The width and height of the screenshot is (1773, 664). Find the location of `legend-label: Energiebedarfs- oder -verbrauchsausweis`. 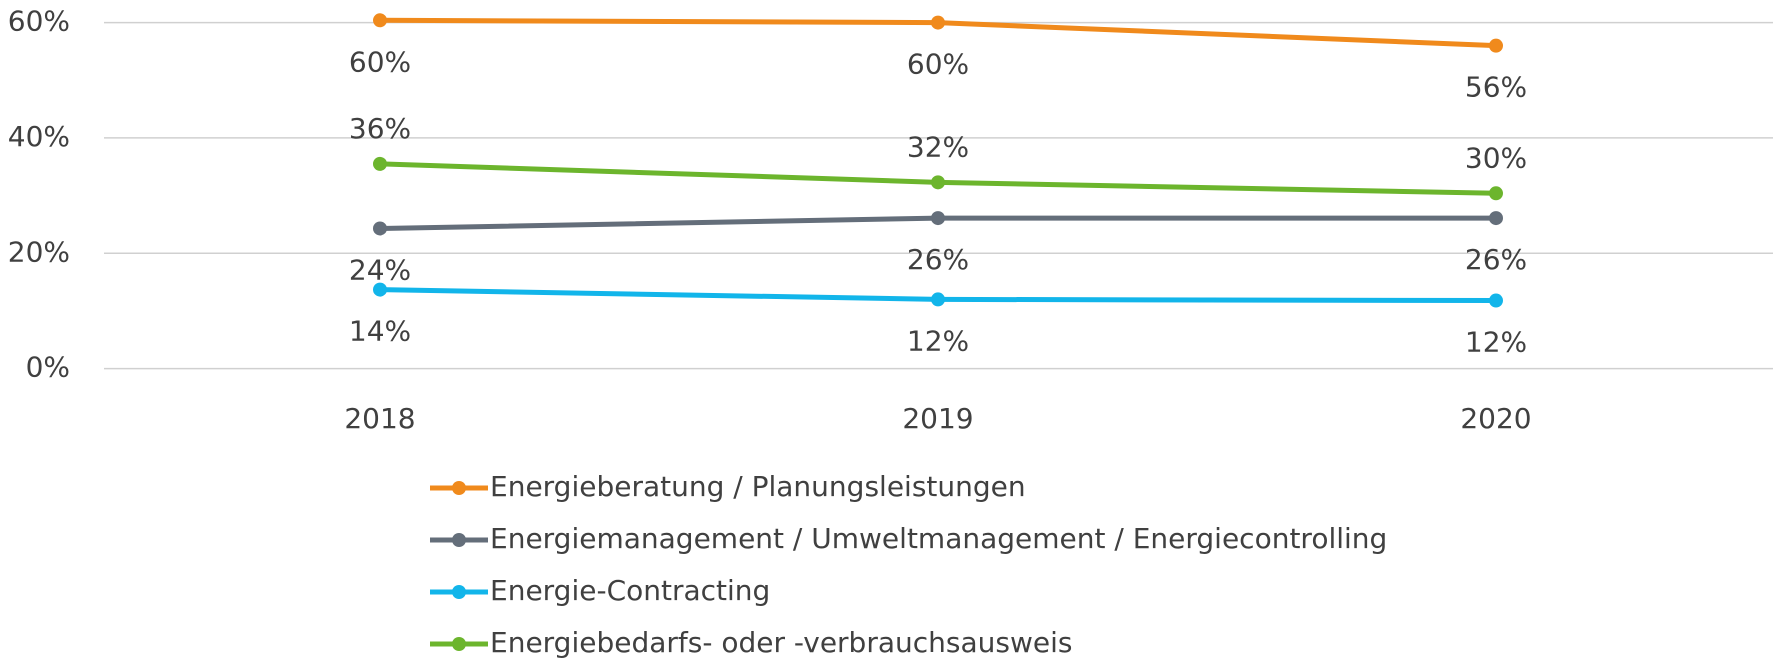

legend-label: Energiebedarfs- oder -verbrauchsausweis is located at coordinates (781, 642).